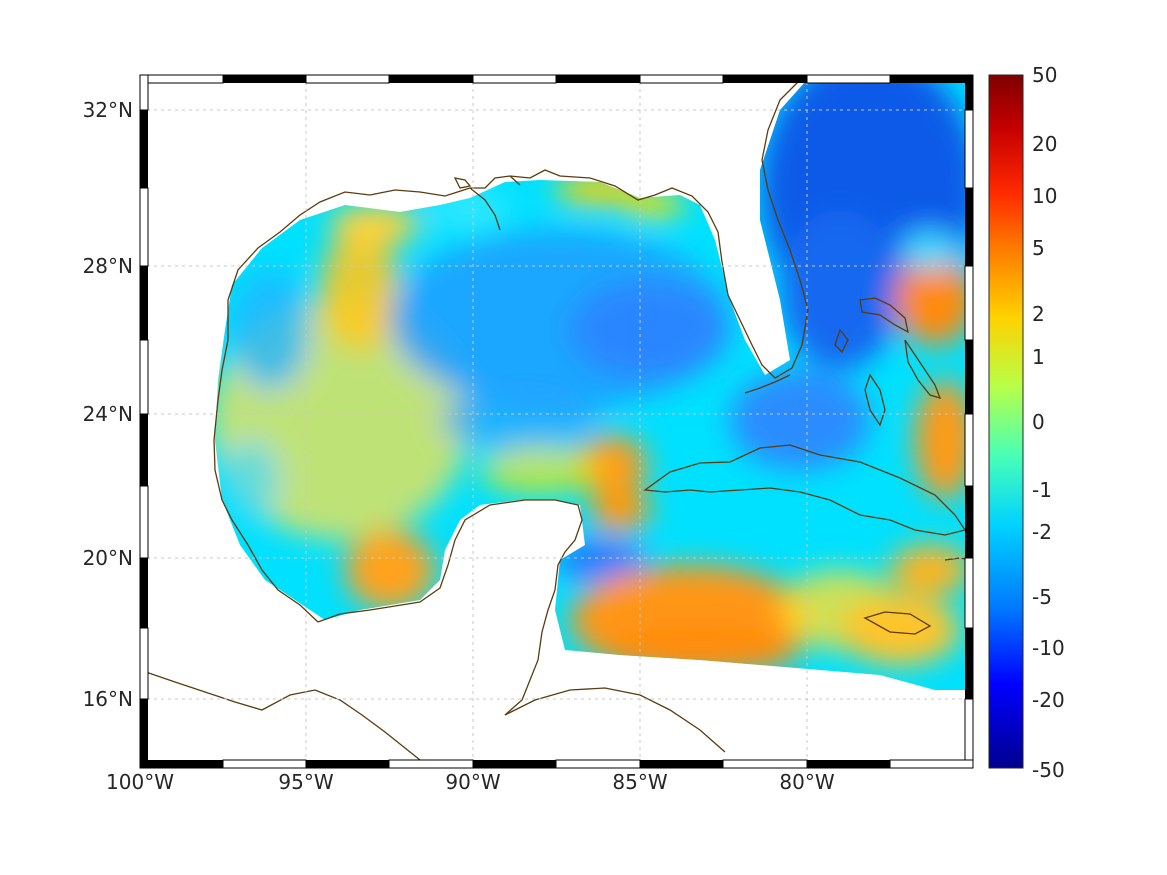 This screenshot has width=1167, height=875. I want to click on jamaica-coastline, so click(897, 623).